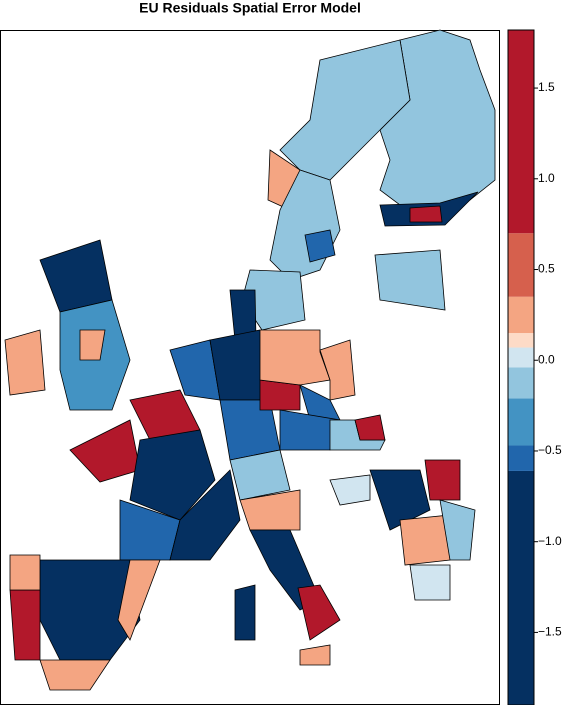  I want to click on tick-label: −0.5, so click(550, 450).